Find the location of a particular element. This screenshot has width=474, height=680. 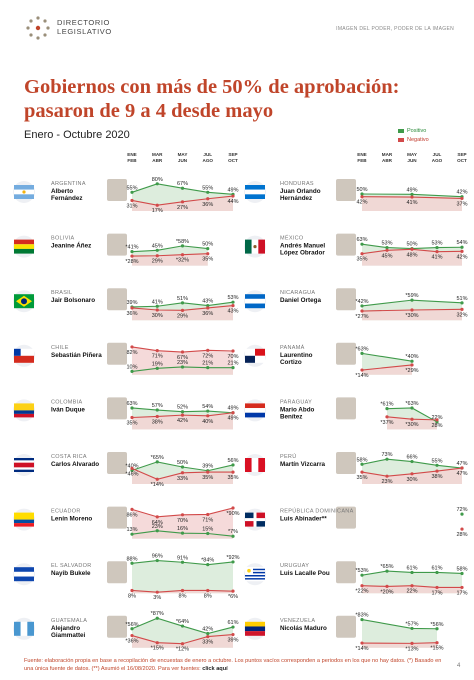

negative-value-label: *37% is located at coordinates (386, 423).